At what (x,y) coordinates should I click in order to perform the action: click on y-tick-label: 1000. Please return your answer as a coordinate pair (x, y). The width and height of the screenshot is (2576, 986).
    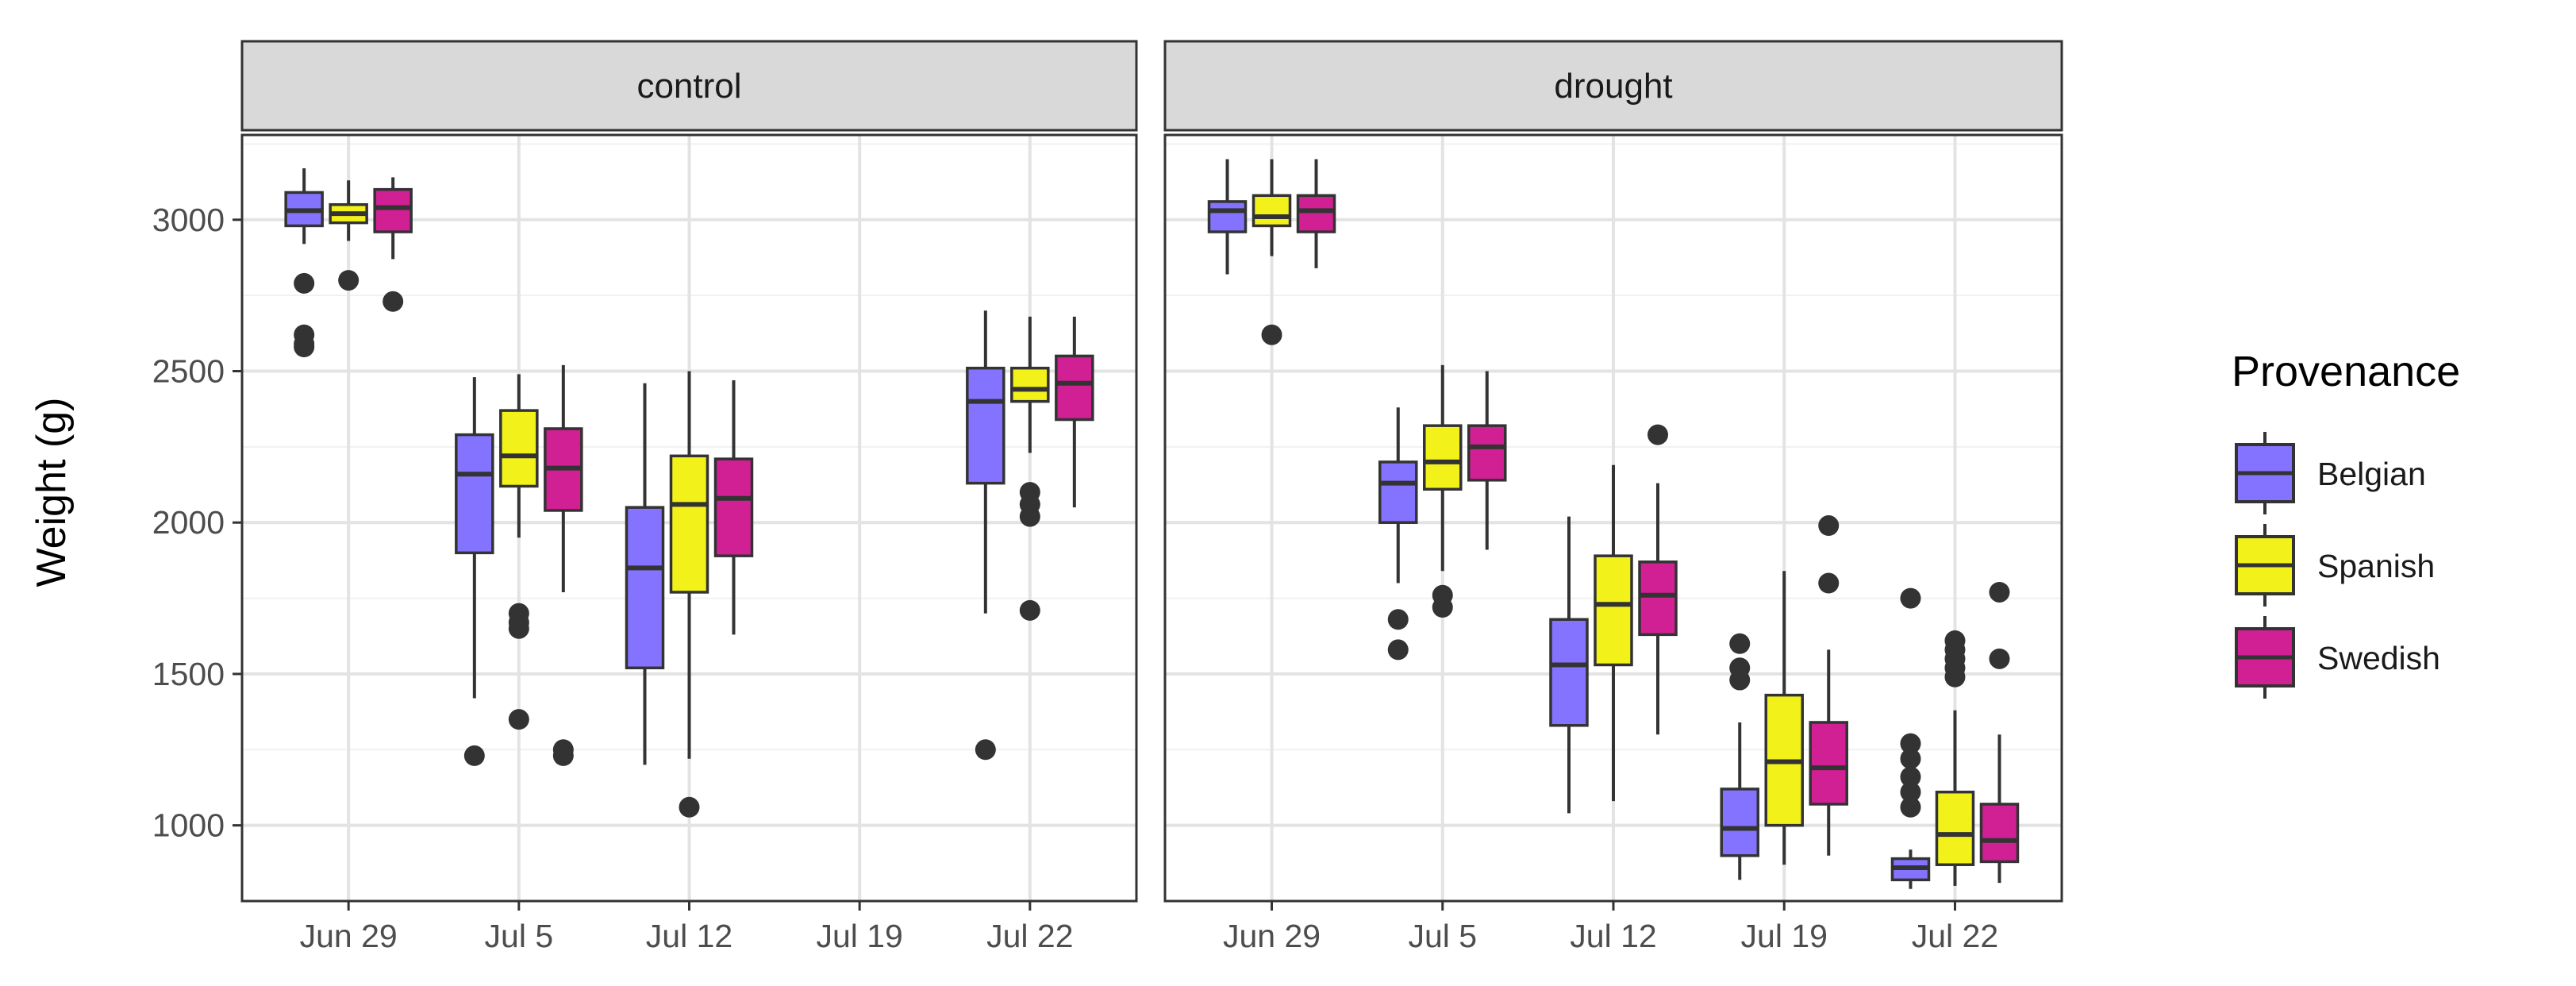
    Looking at the image, I should click on (188, 825).